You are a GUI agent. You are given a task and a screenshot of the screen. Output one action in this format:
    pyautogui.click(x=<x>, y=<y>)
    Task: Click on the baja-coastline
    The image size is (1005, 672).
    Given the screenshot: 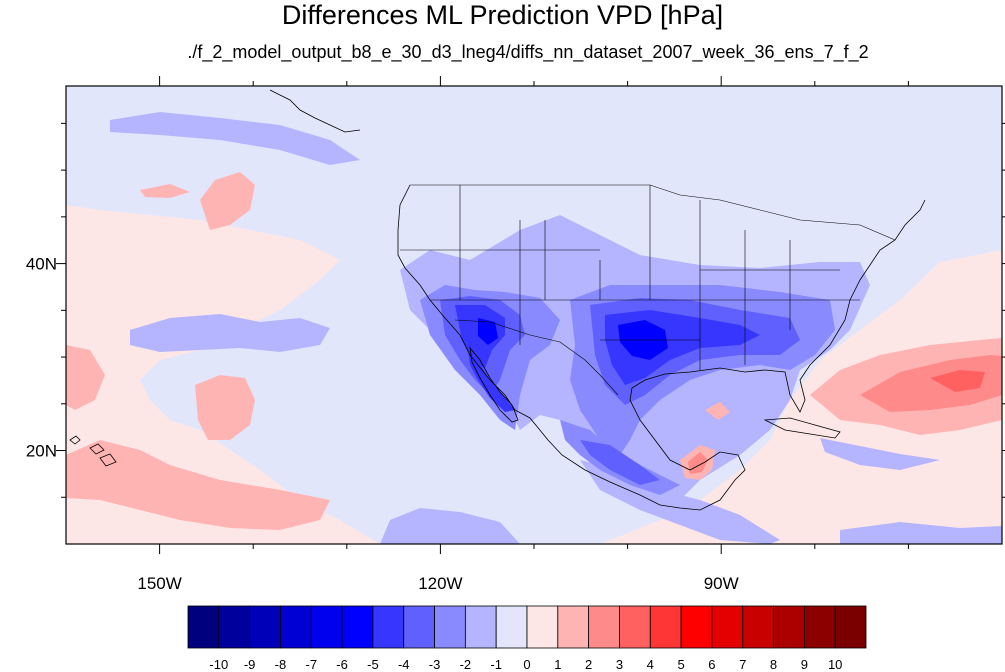 What is the action you would take?
    pyautogui.click(x=494, y=384)
    